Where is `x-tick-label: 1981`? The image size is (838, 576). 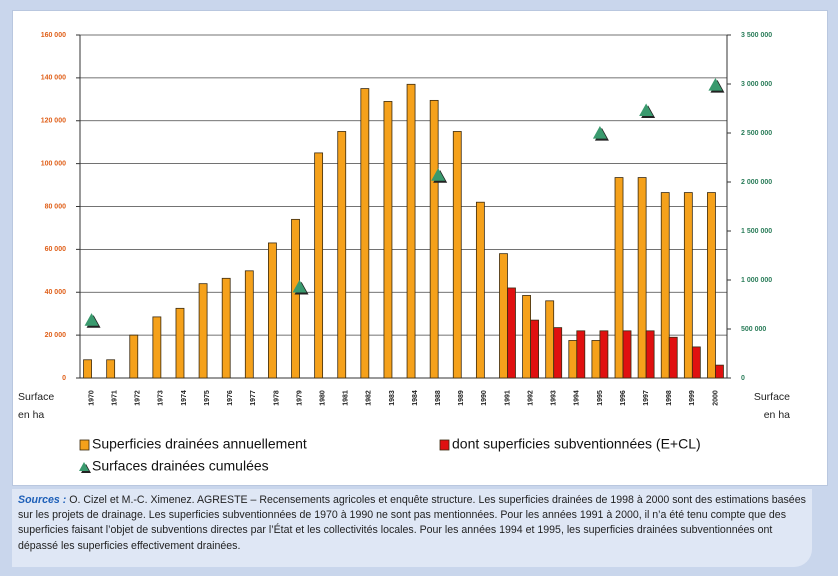 x-tick-label: 1981 is located at coordinates (346, 398).